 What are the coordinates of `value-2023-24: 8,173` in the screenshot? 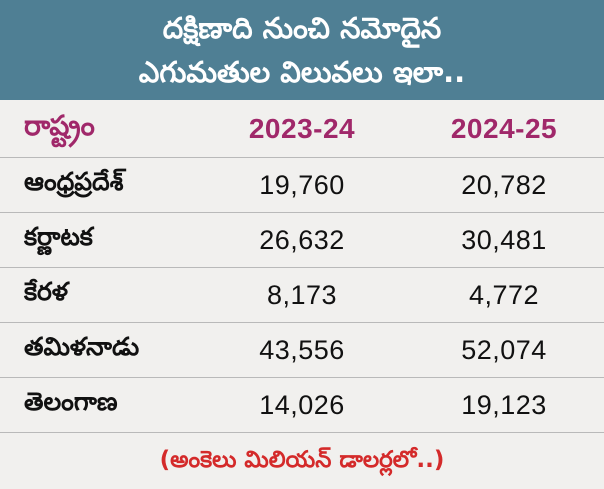 It's located at (302, 294).